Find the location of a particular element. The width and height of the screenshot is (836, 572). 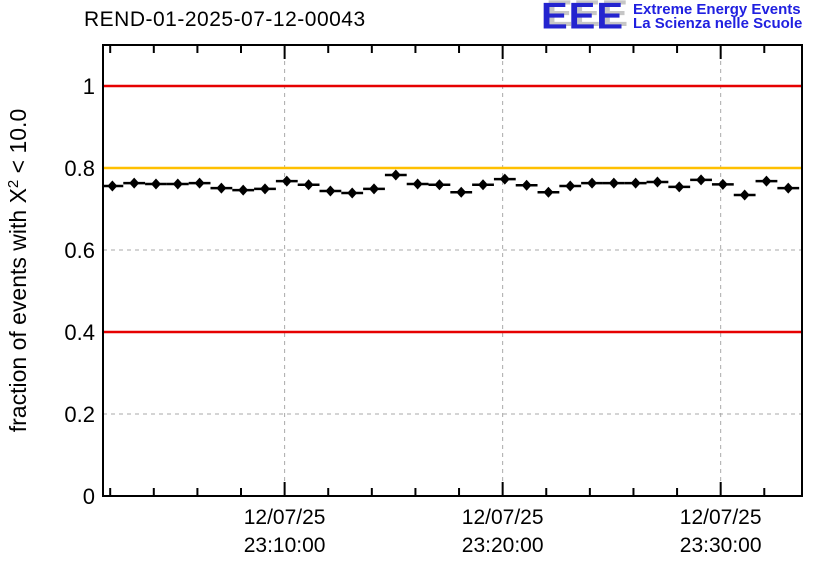

eee-logo-line2: La Scienza nelle Scuole is located at coordinates (718, 23).